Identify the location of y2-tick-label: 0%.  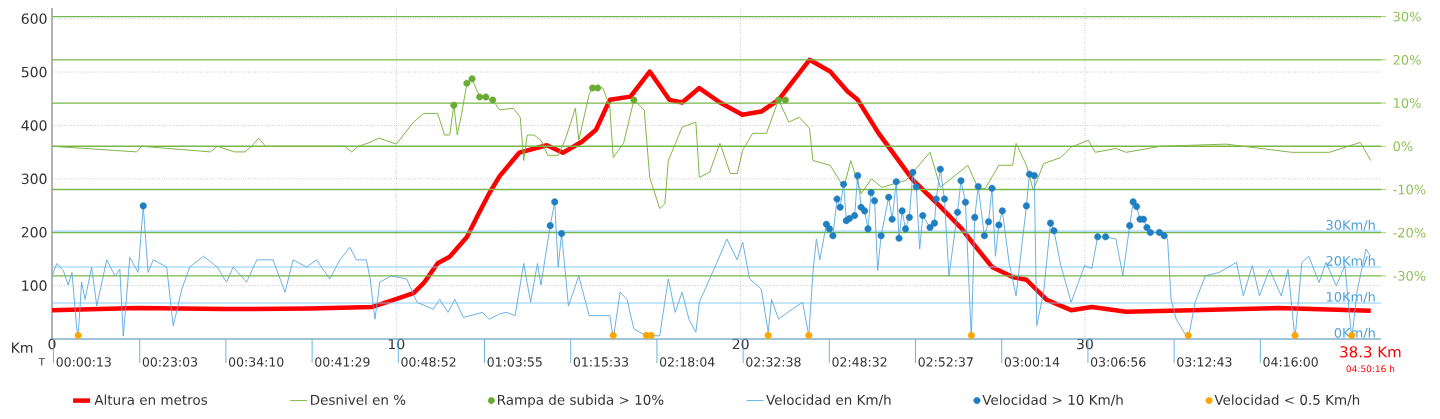
(1403, 146).